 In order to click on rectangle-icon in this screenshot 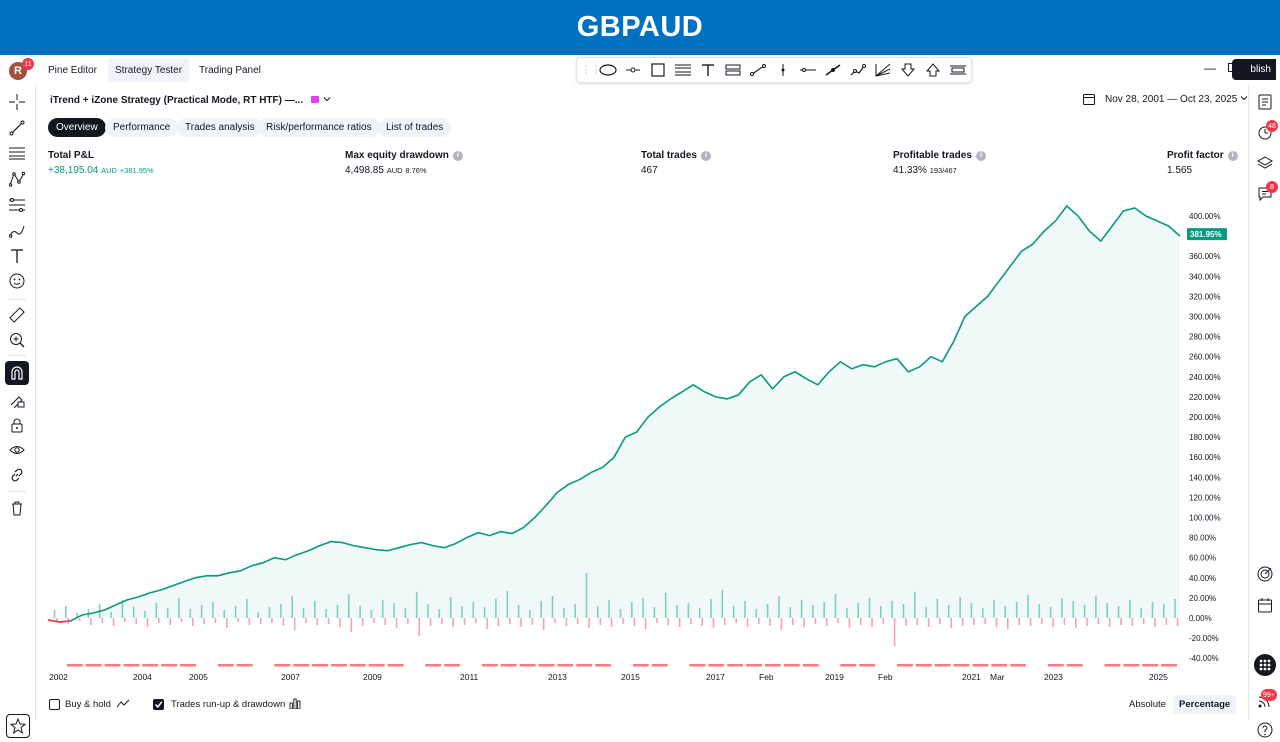, I will do `click(657, 70)`.